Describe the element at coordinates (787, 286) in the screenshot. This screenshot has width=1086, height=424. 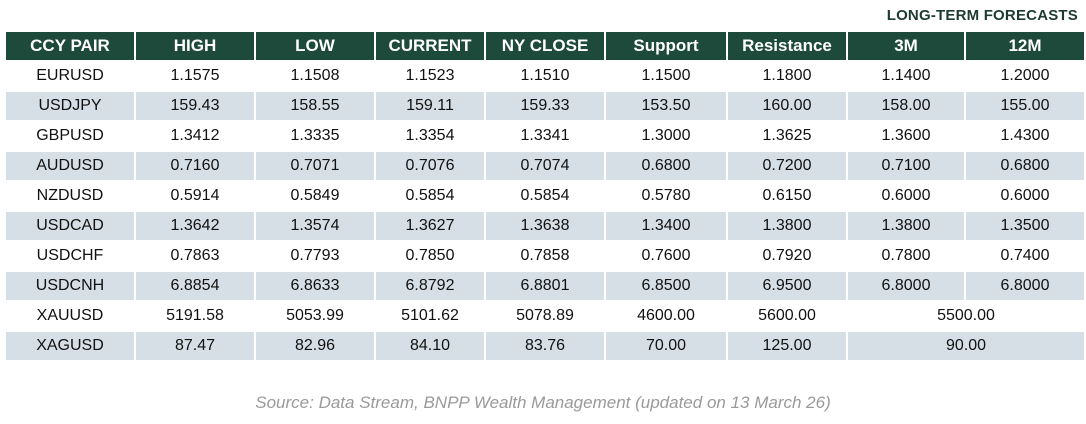
I see `value-cell: 6.9500` at that location.